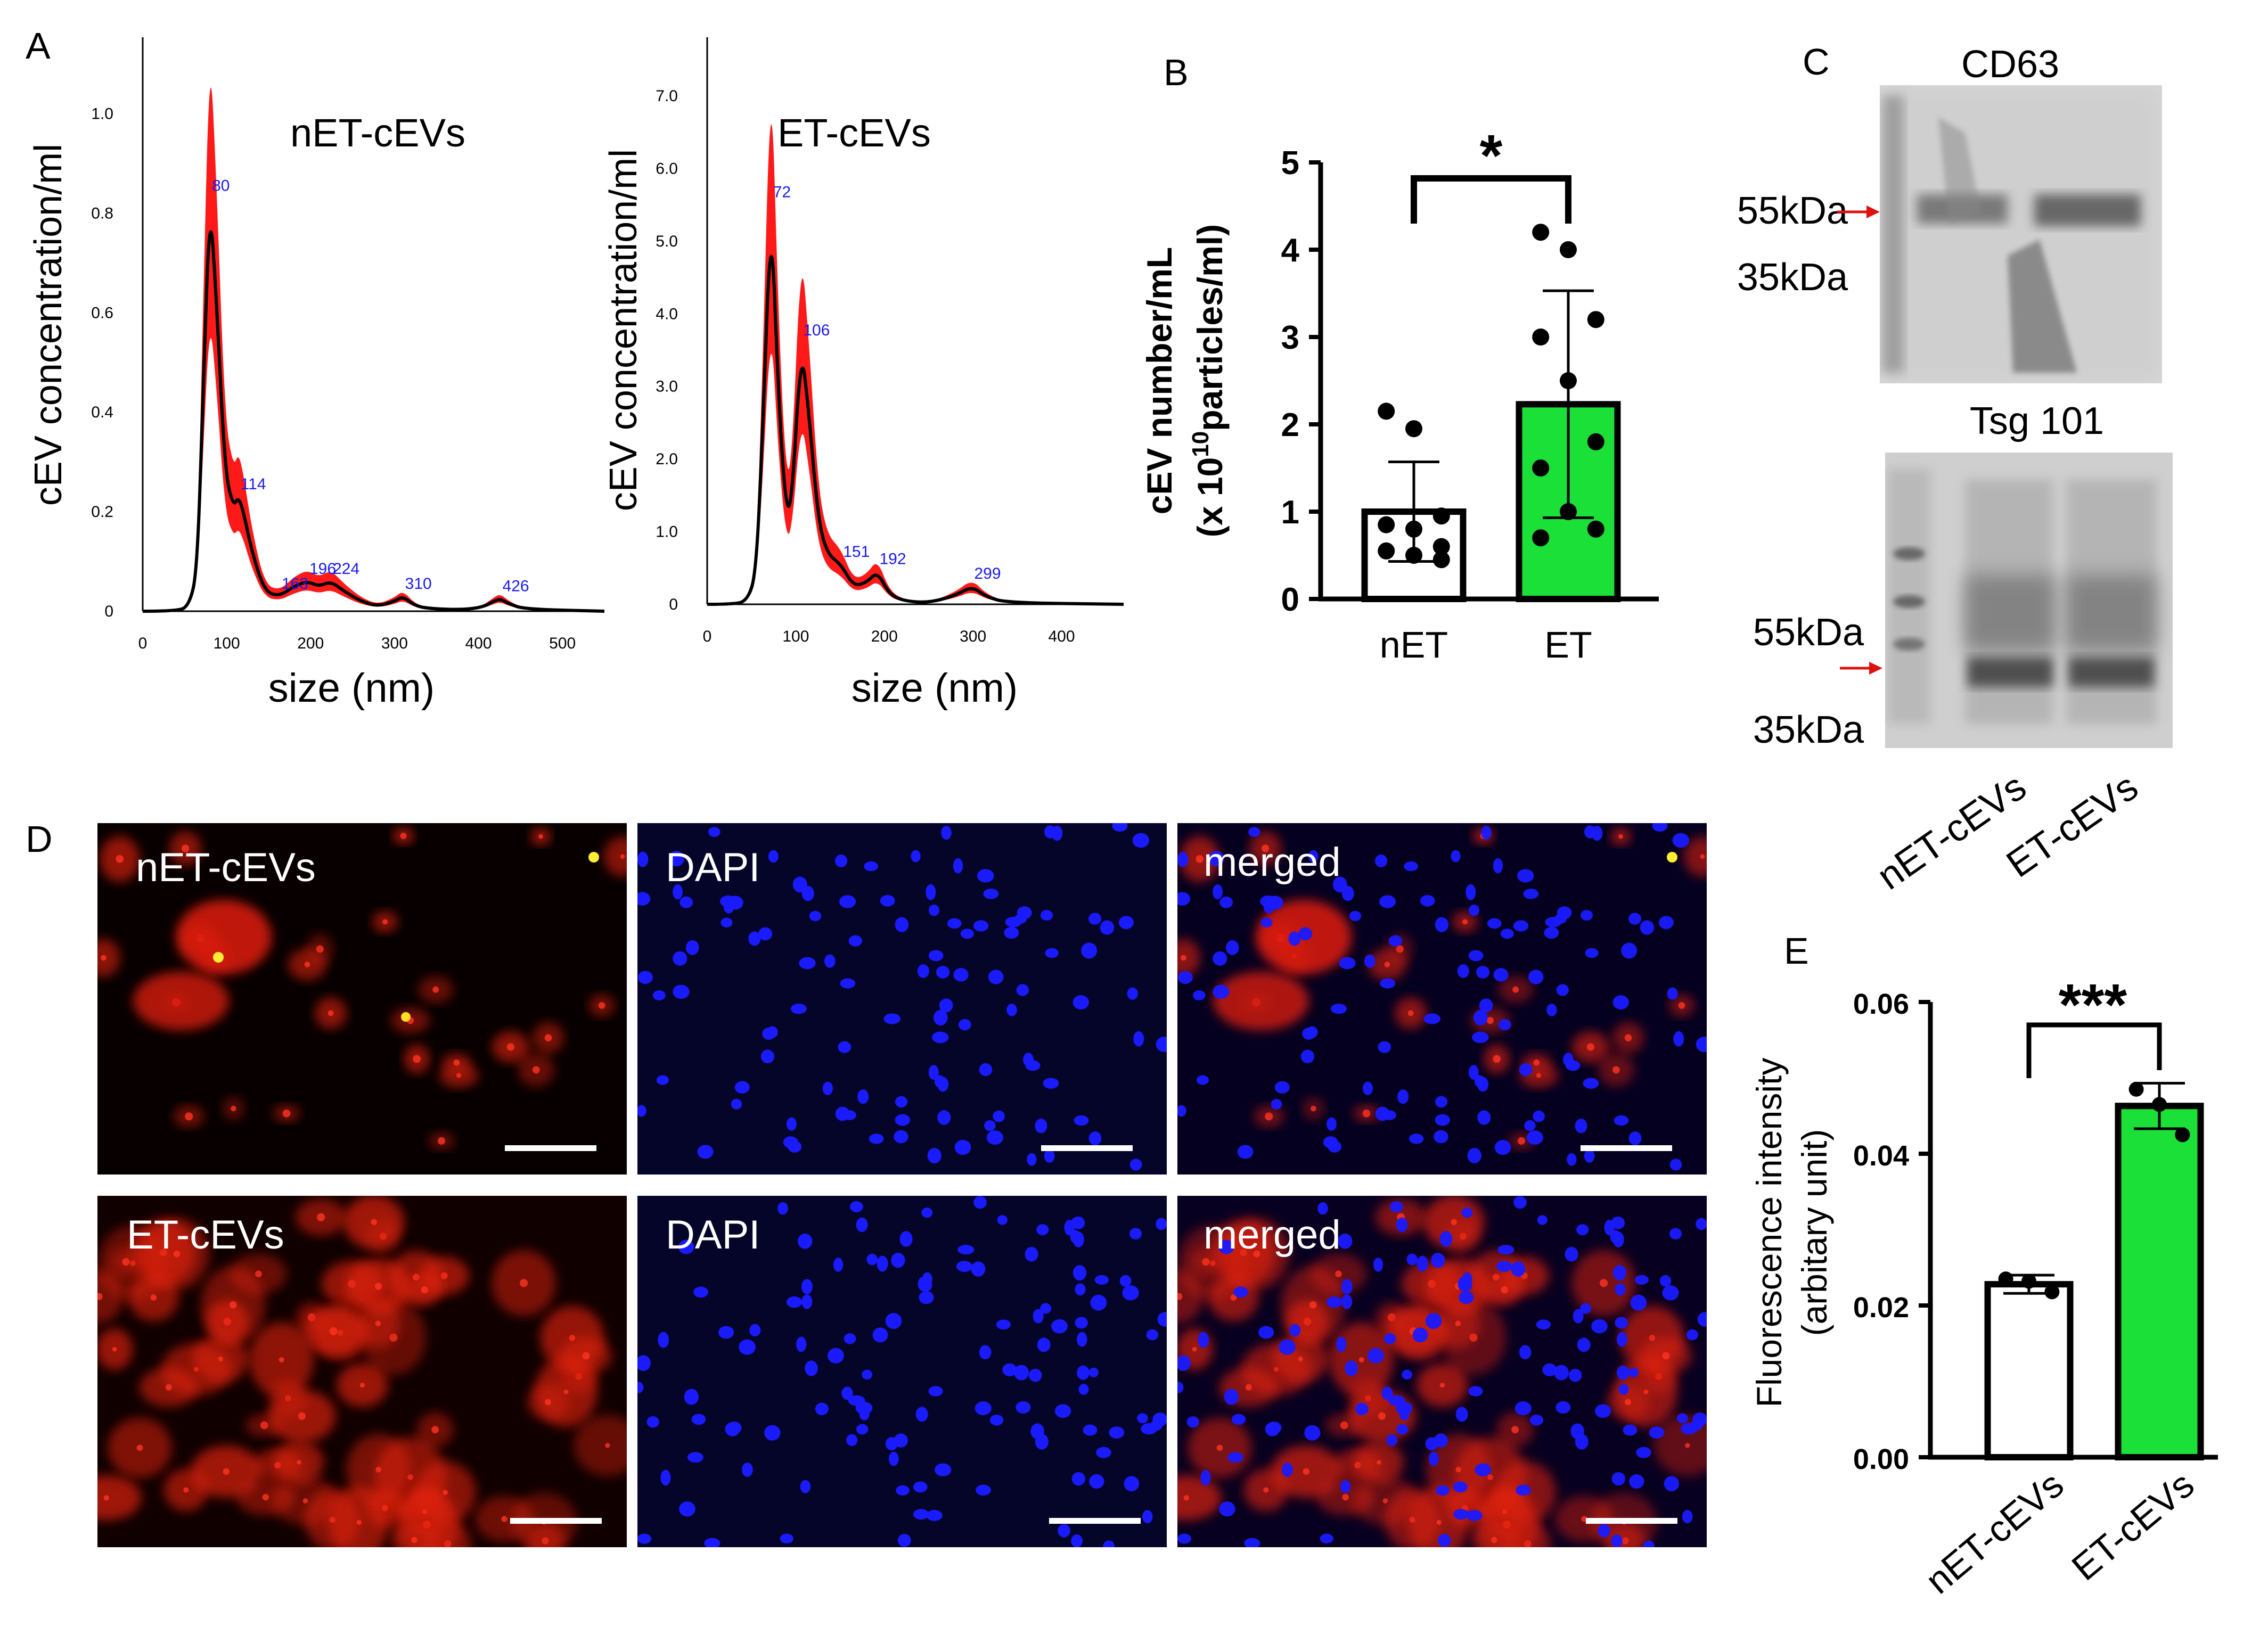 This screenshot has width=2268, height=1626. Describe the element at coordinates (395, 644) in the screenshot. I see `x-tick-label: 300` at that location.